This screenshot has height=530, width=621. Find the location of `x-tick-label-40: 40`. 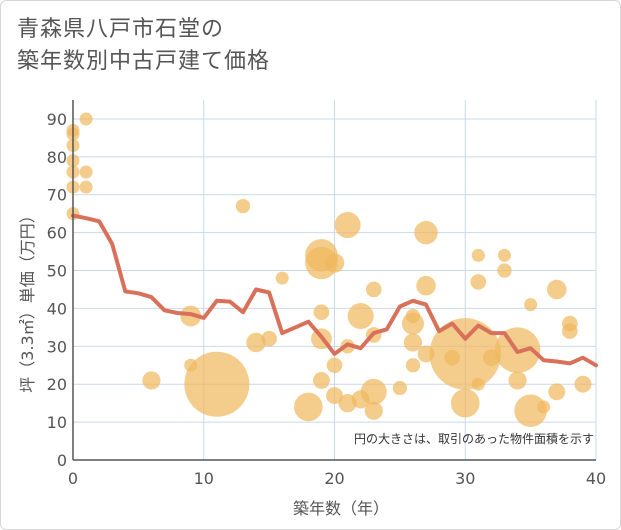

x-tick-label-40: 40 is located at coordinates (596, 478).